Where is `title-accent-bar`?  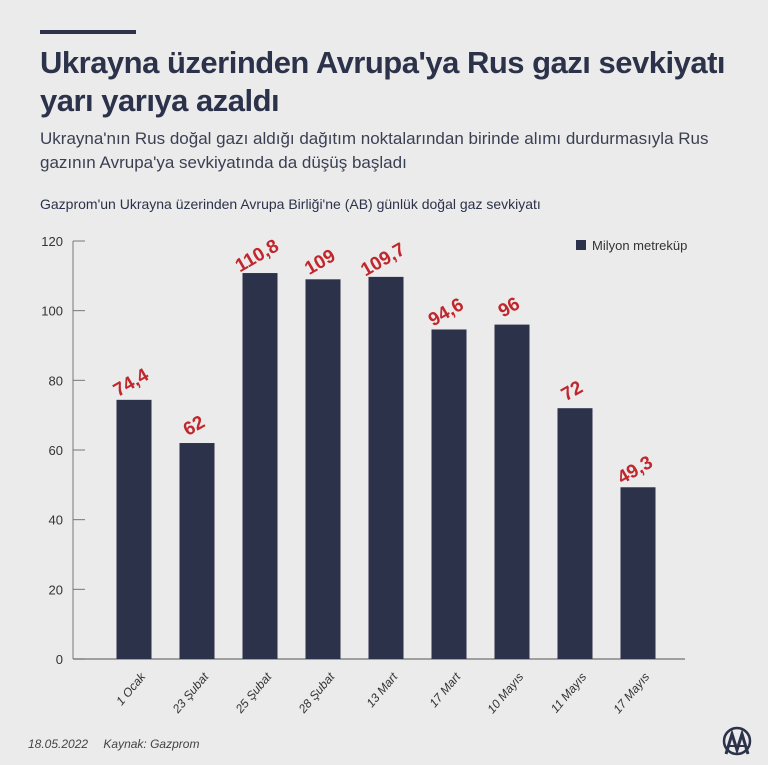 title-accent-bar is located at coordinates (88, 32).